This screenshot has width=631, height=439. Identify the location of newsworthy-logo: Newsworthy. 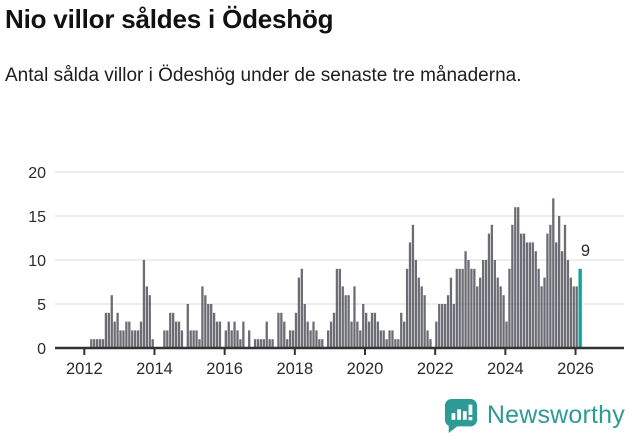
(534, 415).